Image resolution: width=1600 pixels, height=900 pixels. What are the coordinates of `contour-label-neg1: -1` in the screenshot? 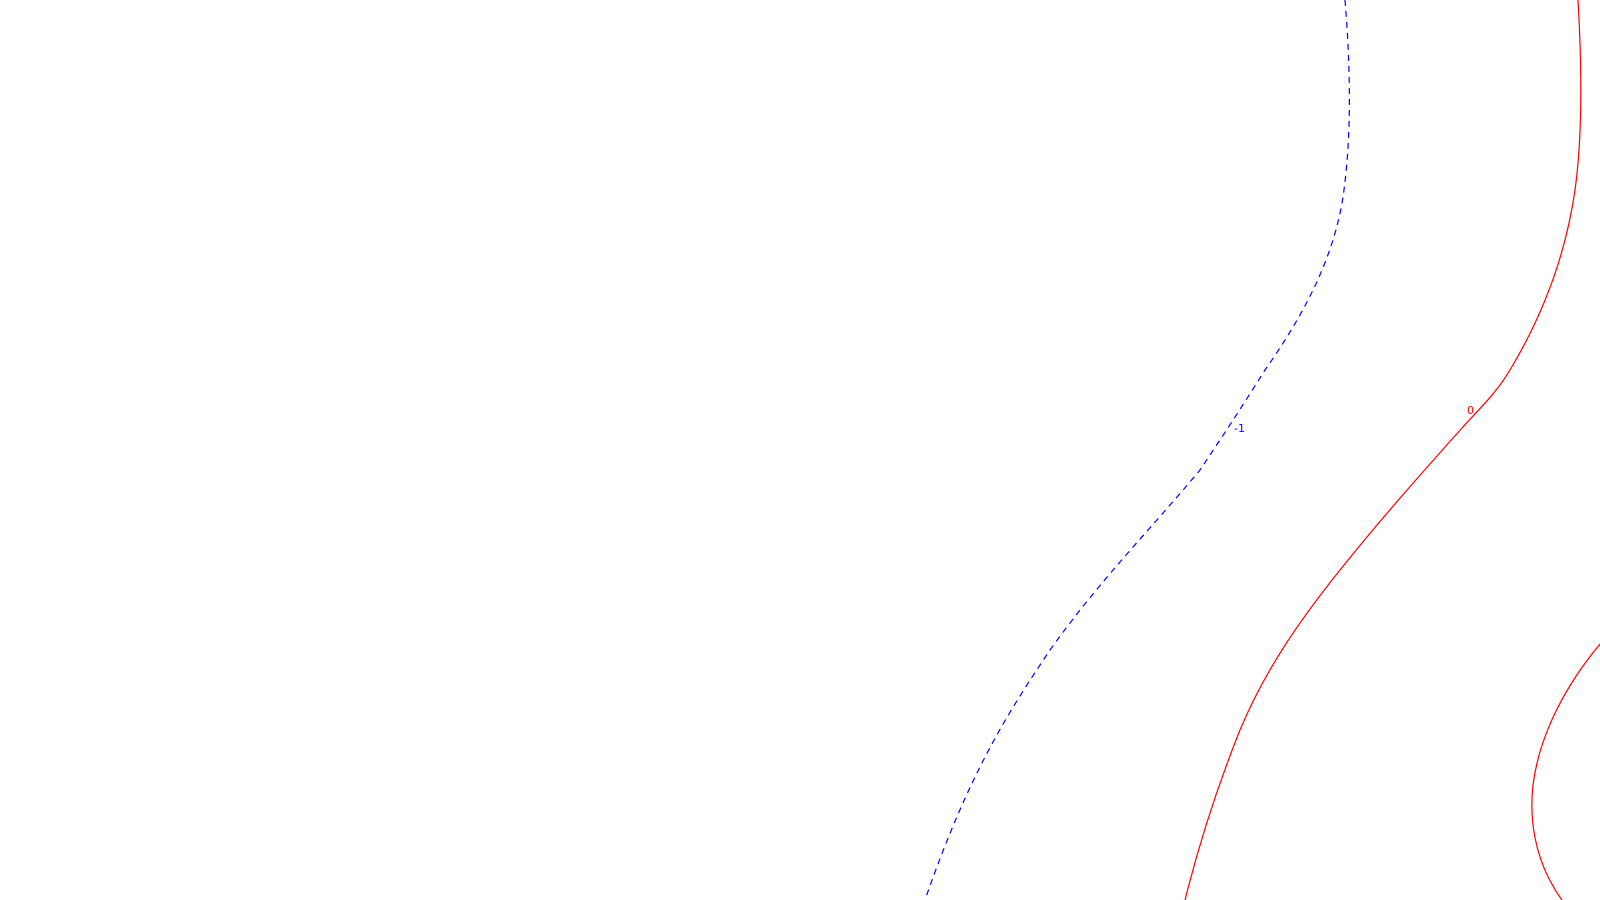 It's located at (1239, 428).